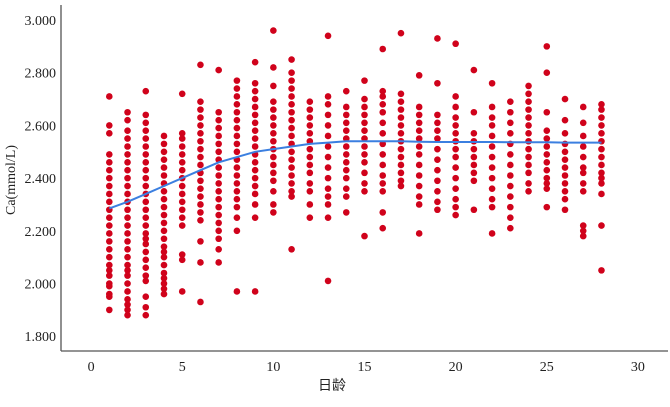  Describe the element at coordinates (41, 337) in the screenshot. I see `y-tick-label: 1.800` at that location.